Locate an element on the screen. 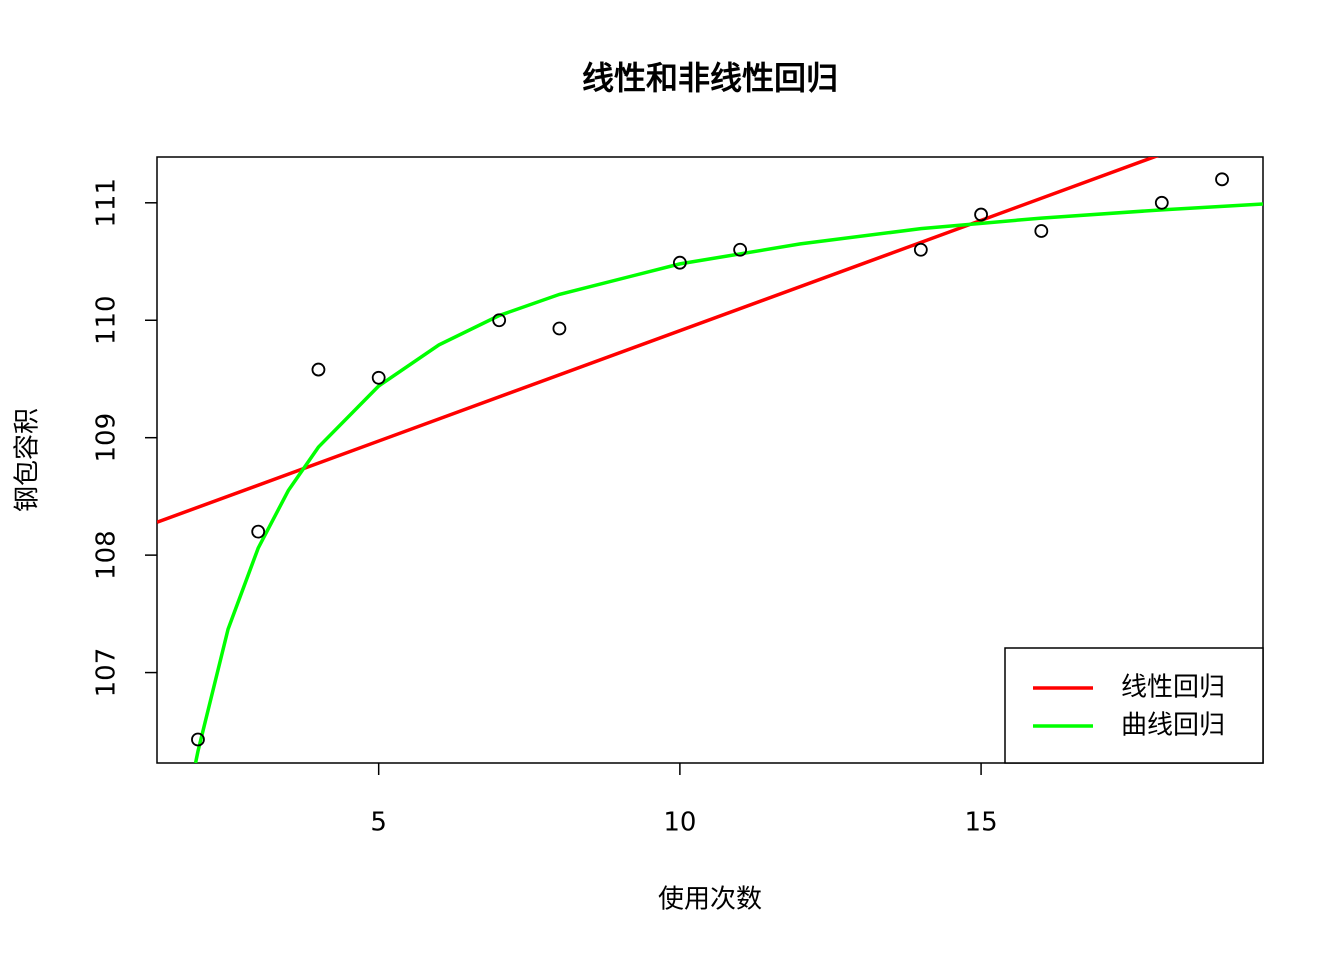  y-tick-label: 109 is located at coordinates (107, 438).